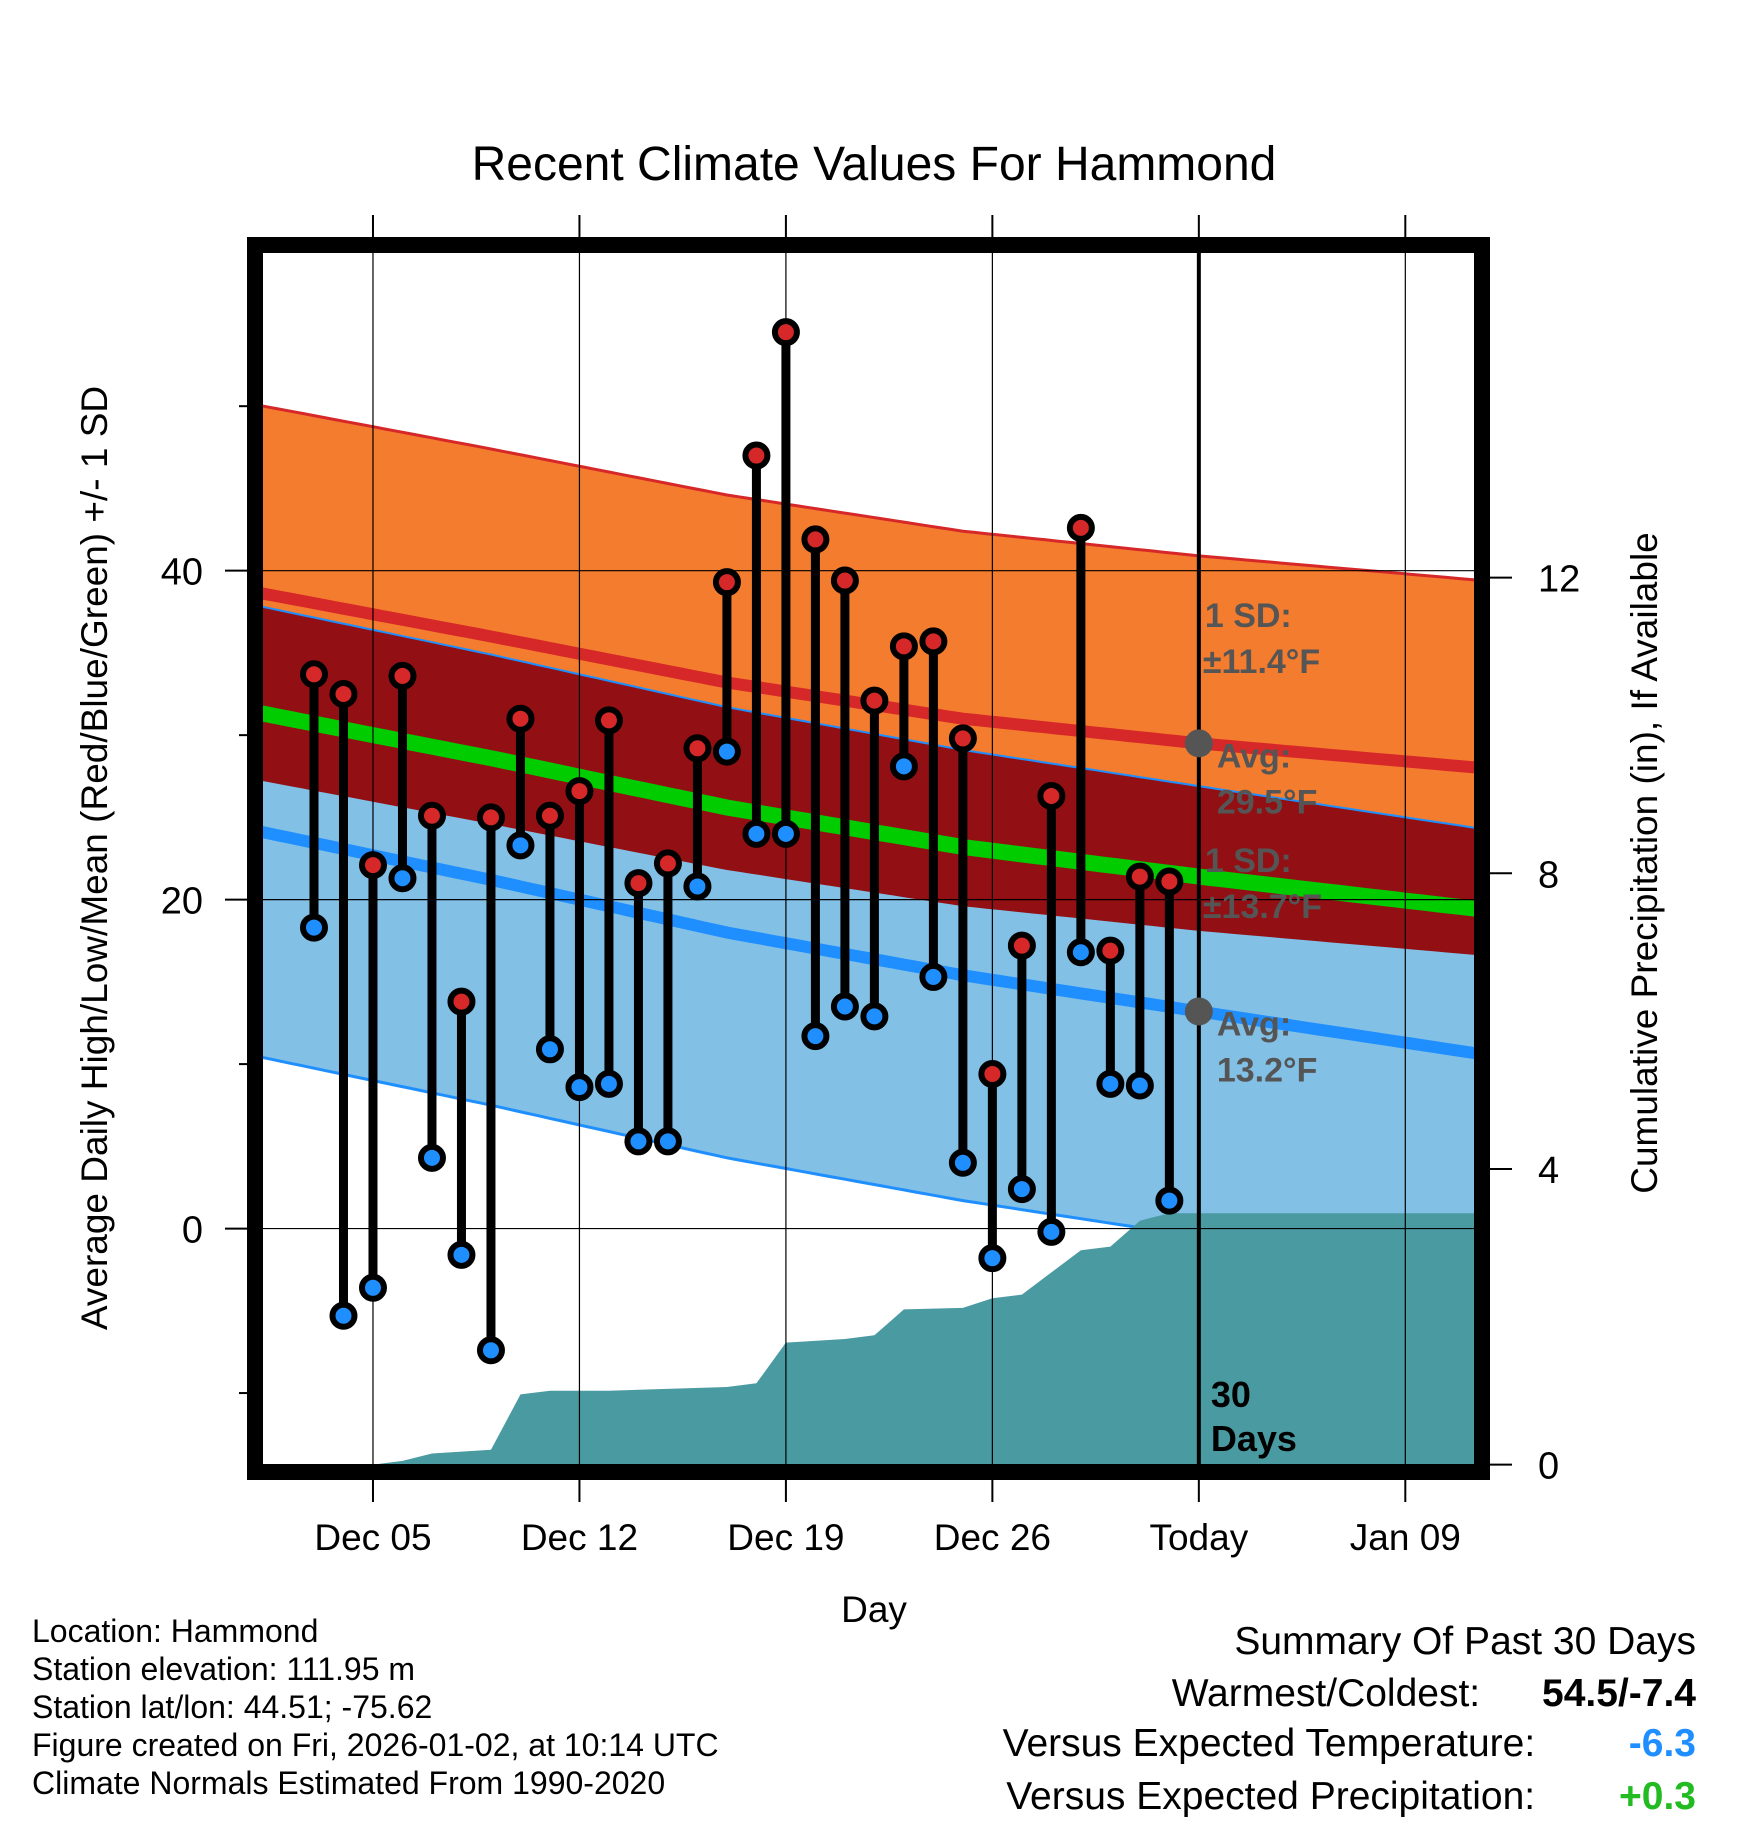 The image size is (1748, 1828). Describe the element at coordinates (1267, 1070) in the screenshot. I see `low-avg-value: 13.2°F` at that location.